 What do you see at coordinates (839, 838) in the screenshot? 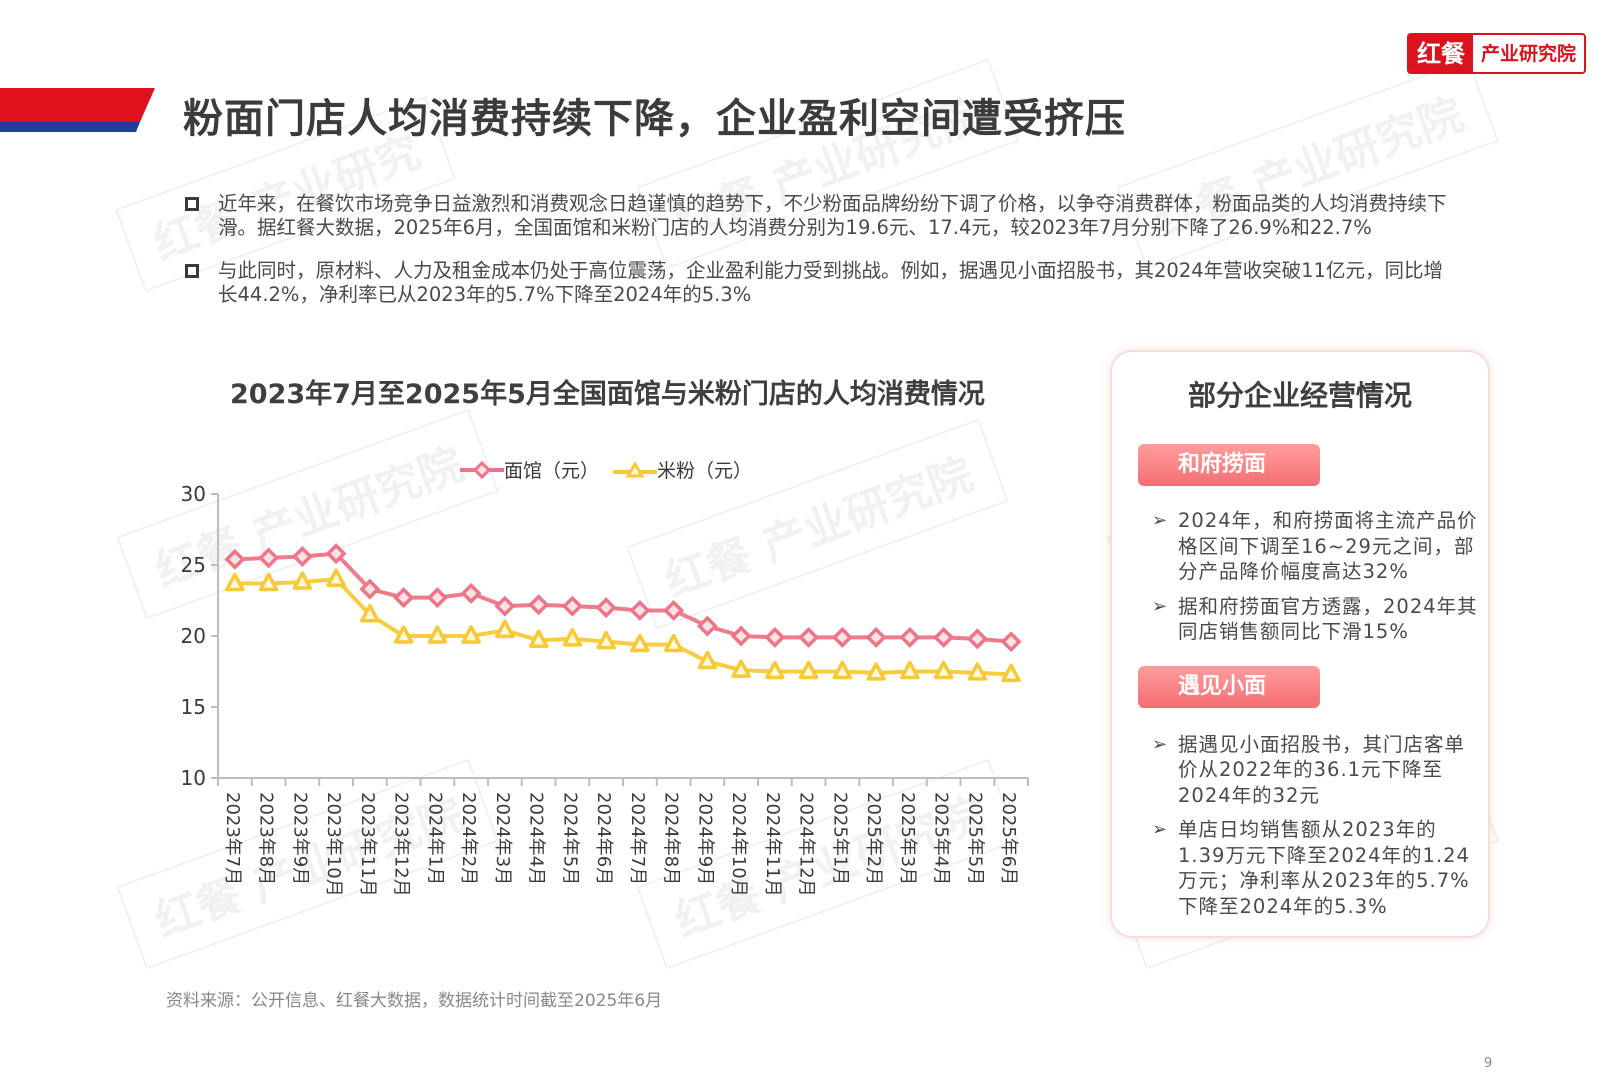
I see `x-tick-label: 2025年1月` at bounding box center [839, 838].